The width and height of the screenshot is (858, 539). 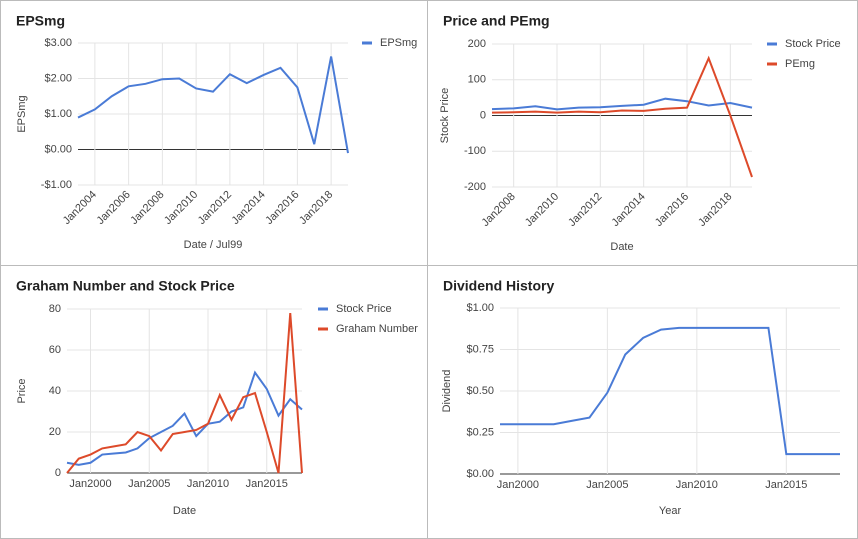 What do you see at coordinates (56, 185) in the screenshot?
I see `y-tick-label: -$1.00` at bounding box center [56, 185].